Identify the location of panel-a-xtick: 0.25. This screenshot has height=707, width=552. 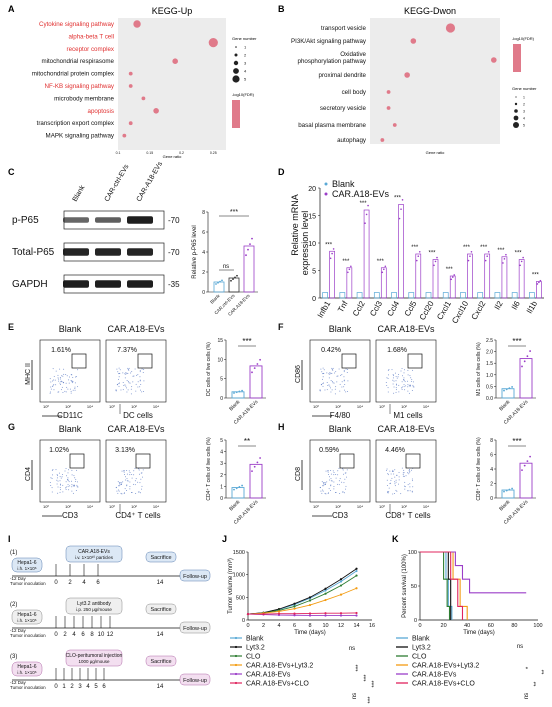
(213, 153).